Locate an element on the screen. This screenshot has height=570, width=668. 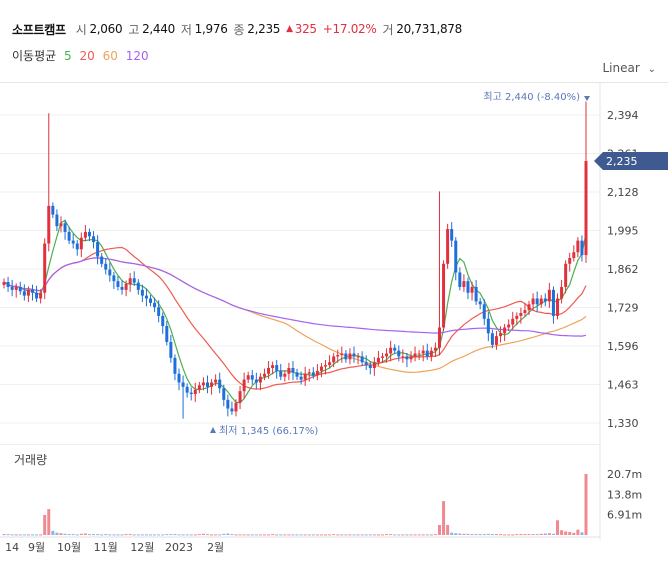
price-tick-label: 1,862 is located at coordinates (623, 269).